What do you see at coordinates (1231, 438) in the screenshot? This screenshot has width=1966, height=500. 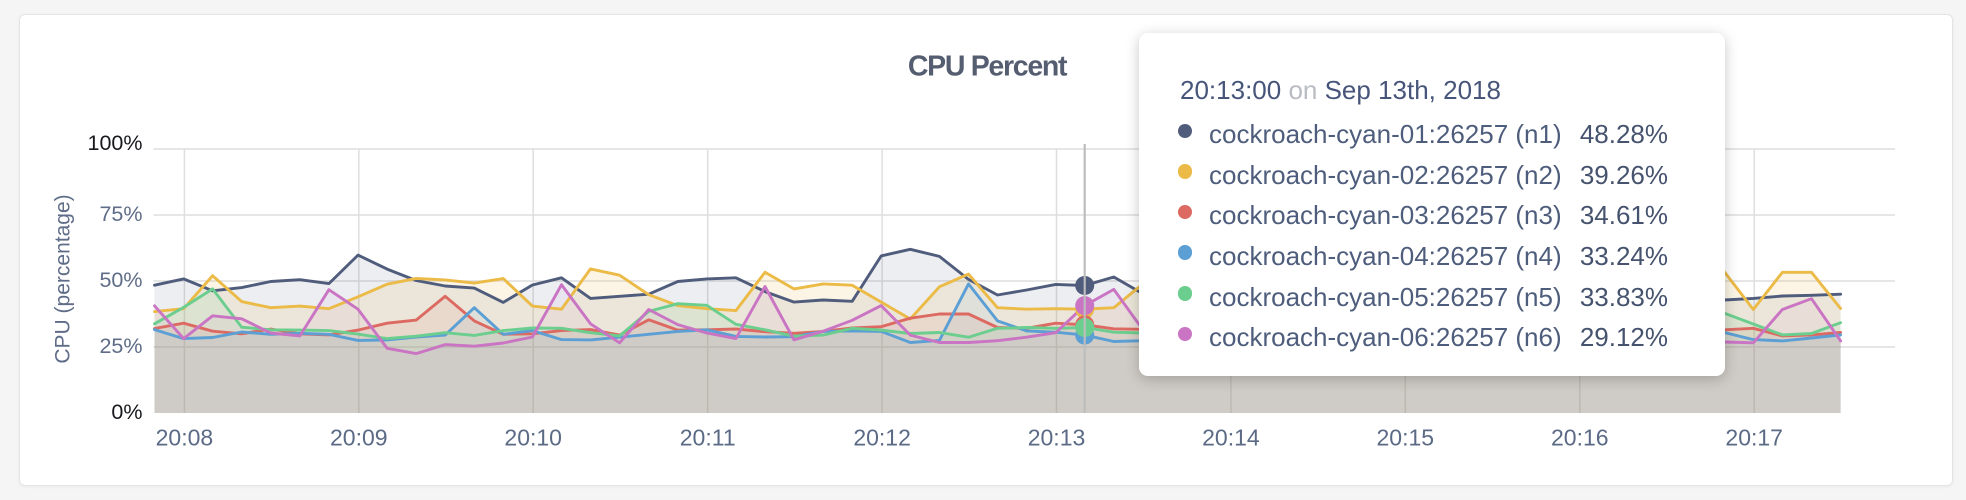 I see `svg-text: 20:14` at bounding box center [1231, 438].